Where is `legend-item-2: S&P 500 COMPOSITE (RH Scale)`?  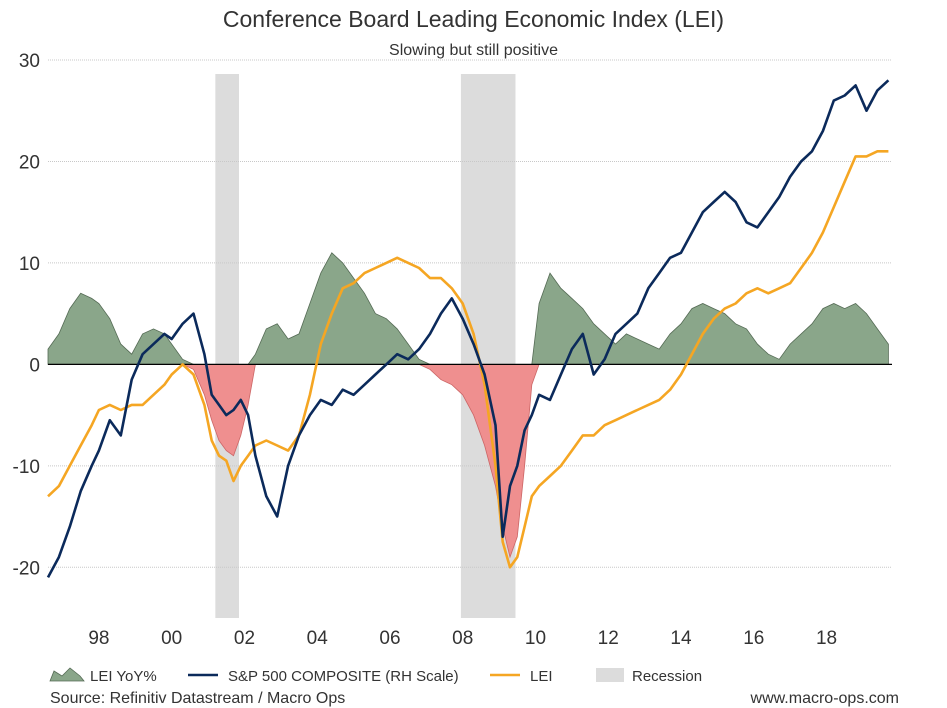
legend-item-2: S&P 500 COMPOSITE (RH Scale) is located at coordinates (323, 676).